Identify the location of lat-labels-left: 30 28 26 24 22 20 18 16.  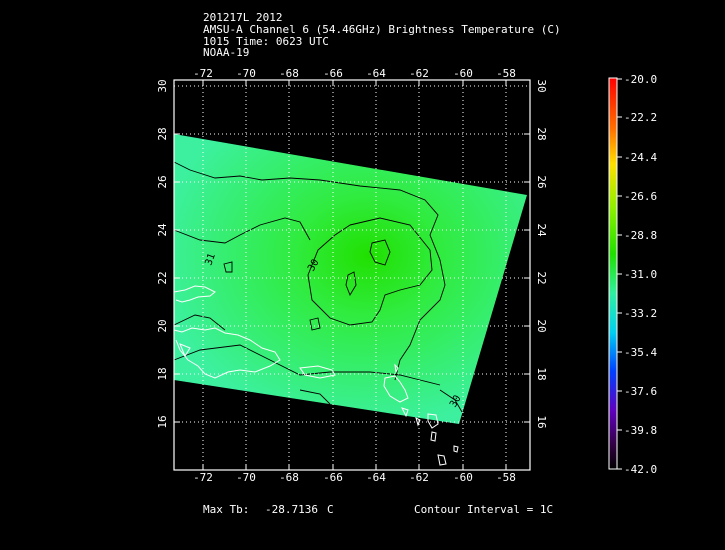
(162, 253).